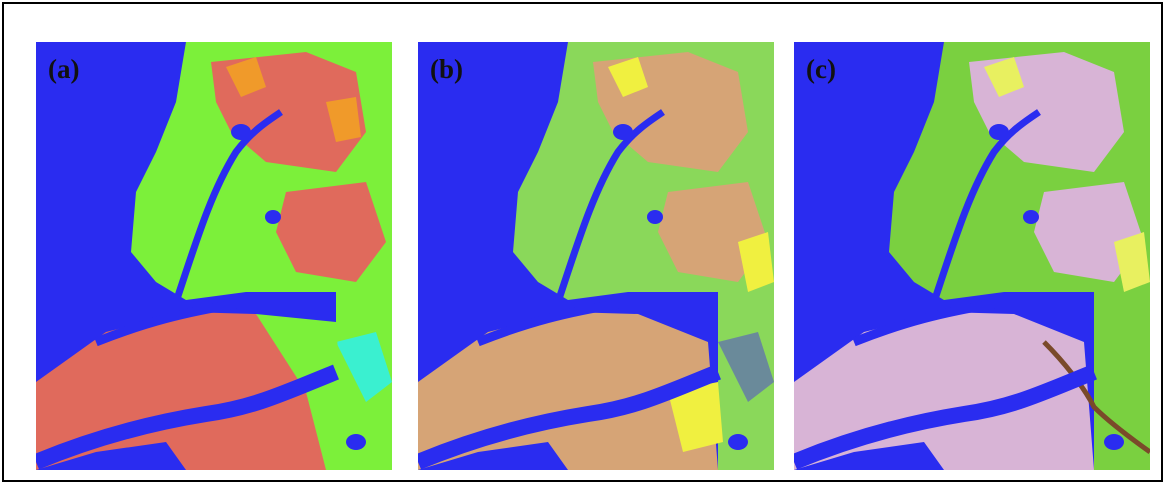 The height and width of the screenshot is (486, 1167). Describe the element at coordinates (821, 69) in the screenshot. I see `panel-label-c: (c)` at that location.